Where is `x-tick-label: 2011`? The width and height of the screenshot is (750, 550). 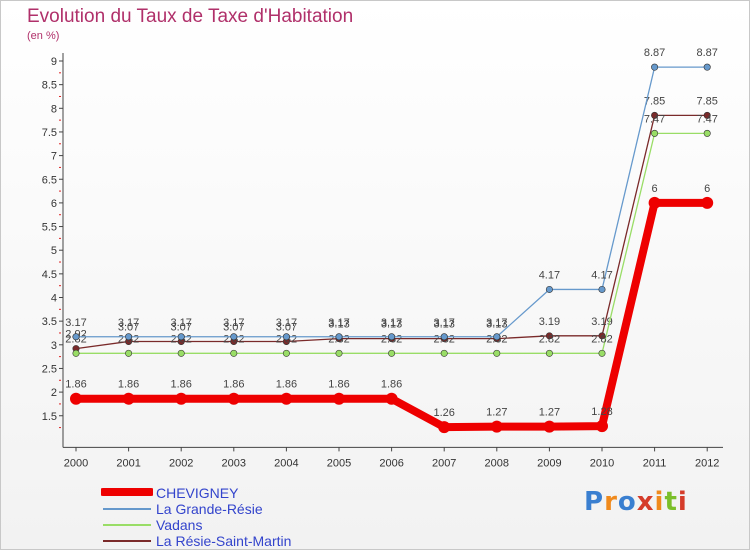
x-tick-label: 2011 is located at coordinates (655, 463).